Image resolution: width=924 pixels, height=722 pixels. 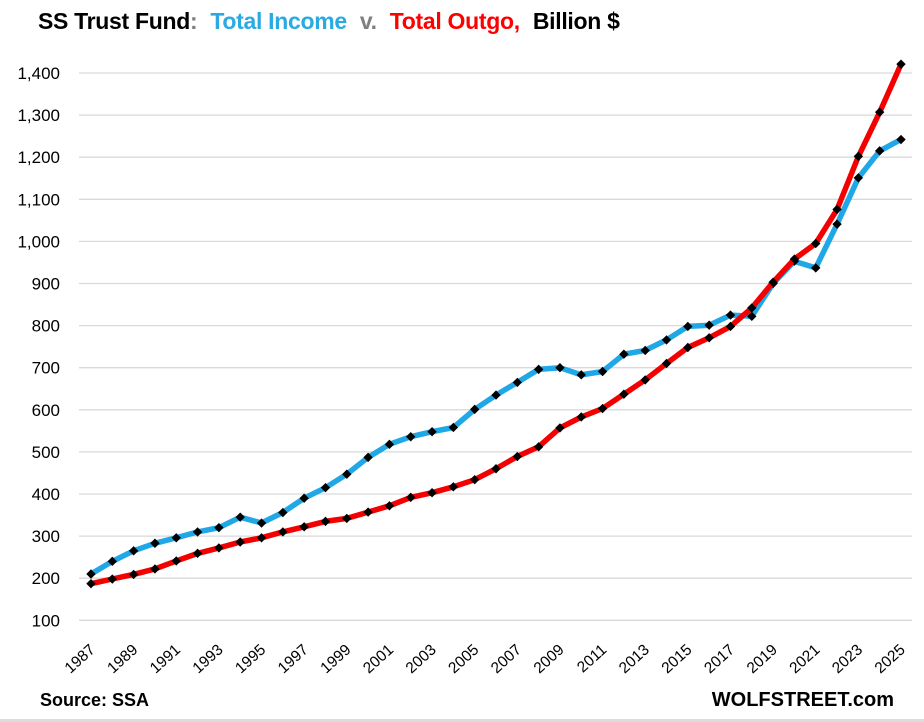 I want to click on y-axis-tick-label: 300, so click(x=46, y=536).